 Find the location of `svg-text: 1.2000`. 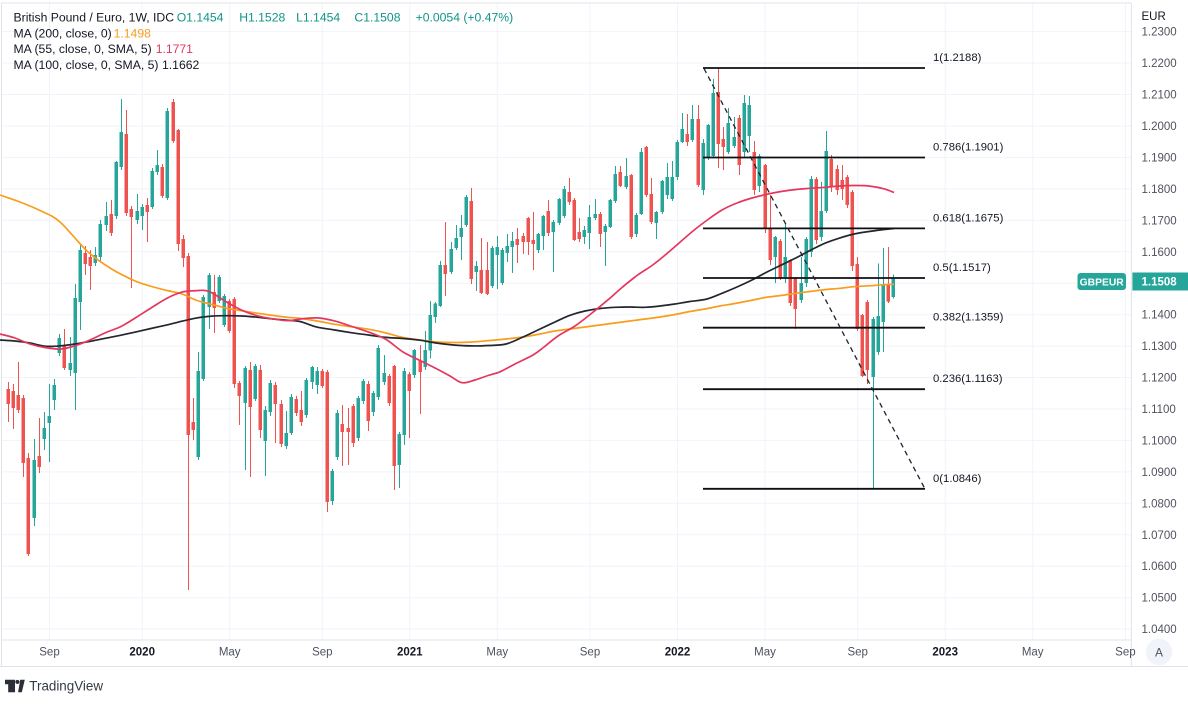

svg-text: 1.2000 is located at coordinates (1159, 127).